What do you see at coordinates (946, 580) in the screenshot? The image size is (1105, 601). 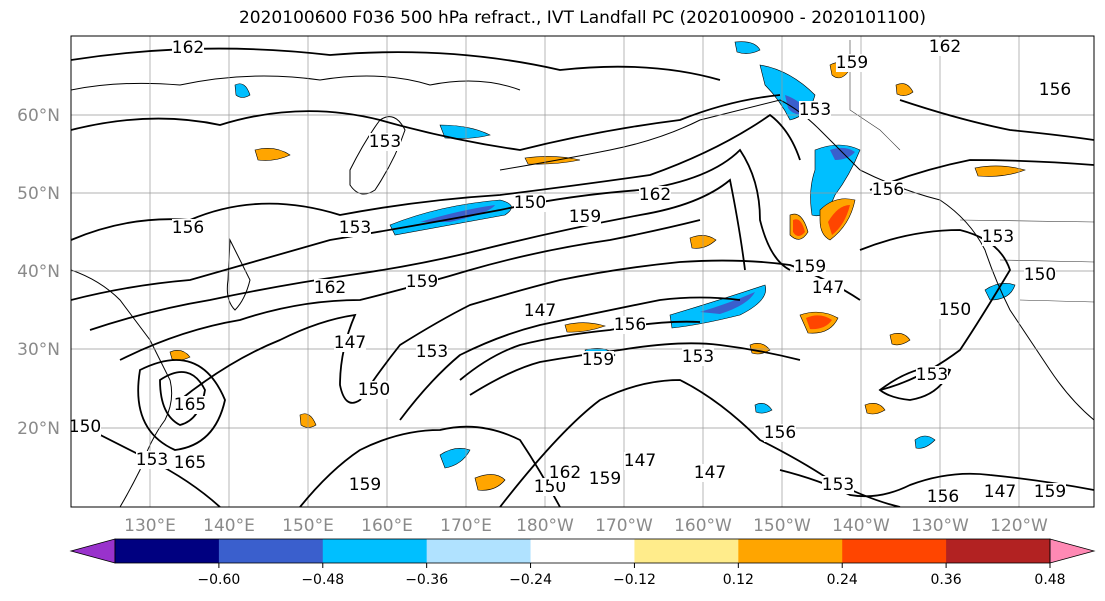 I see `colorbar-tick-label: 0.36` at bounding box center [946, 580].